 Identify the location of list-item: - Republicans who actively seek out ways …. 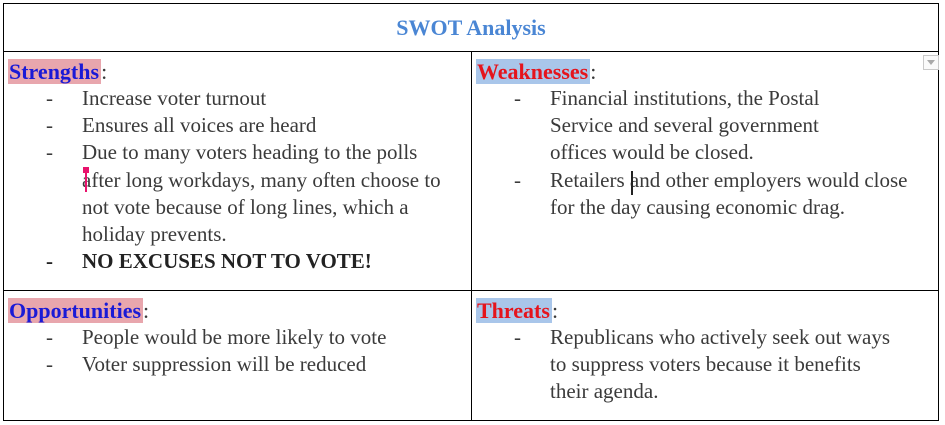
(703, 365).